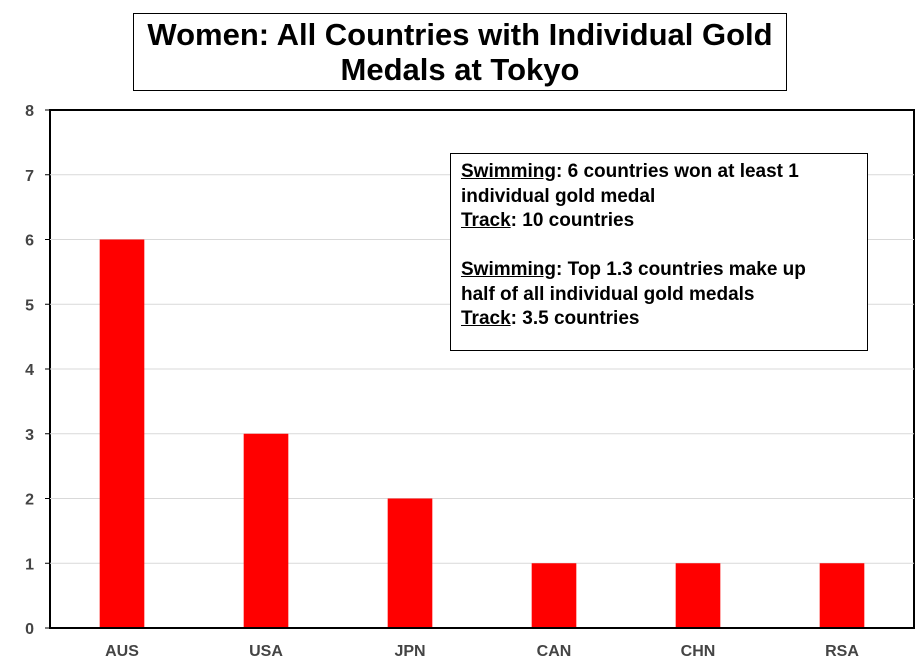 This screenshot has height=671, width=920. What do you see at coordinates (460, 69) in the screenshot?
I see `chart-title-line2: Medals at Tokyo` at bounding box center [460, 69].